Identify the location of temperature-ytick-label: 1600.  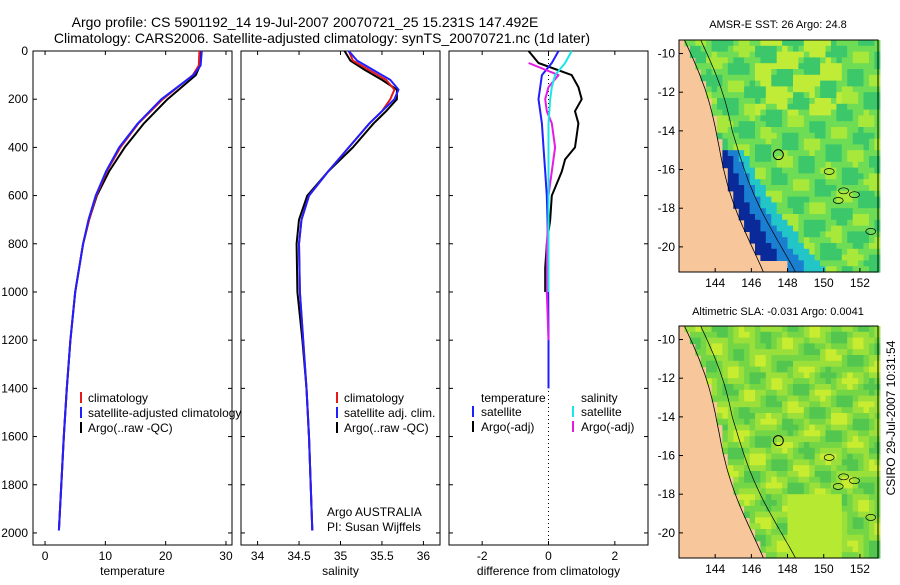
(14, 437).